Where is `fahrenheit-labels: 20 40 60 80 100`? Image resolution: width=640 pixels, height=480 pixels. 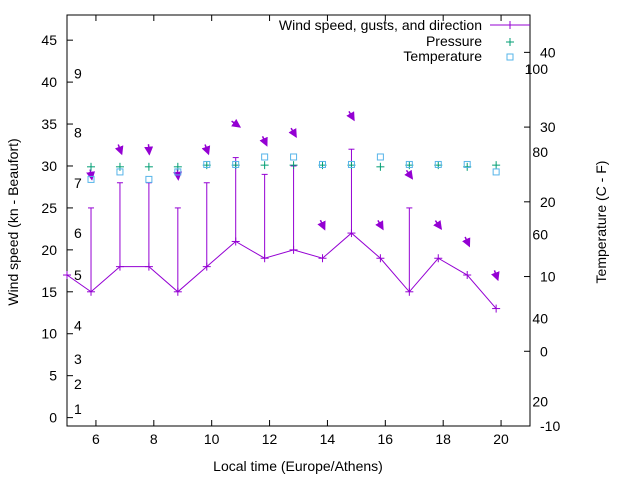
fahrenheit-labels: 20 40 60 80 100 is located at coordinates (537, 235).